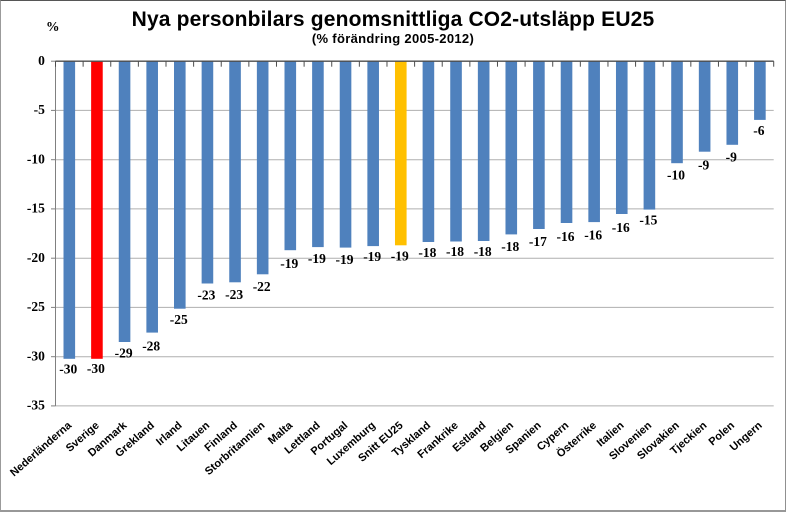 This screenshot has height=517, width=786. I want to click on svg-text: -5, so click(39, 109).